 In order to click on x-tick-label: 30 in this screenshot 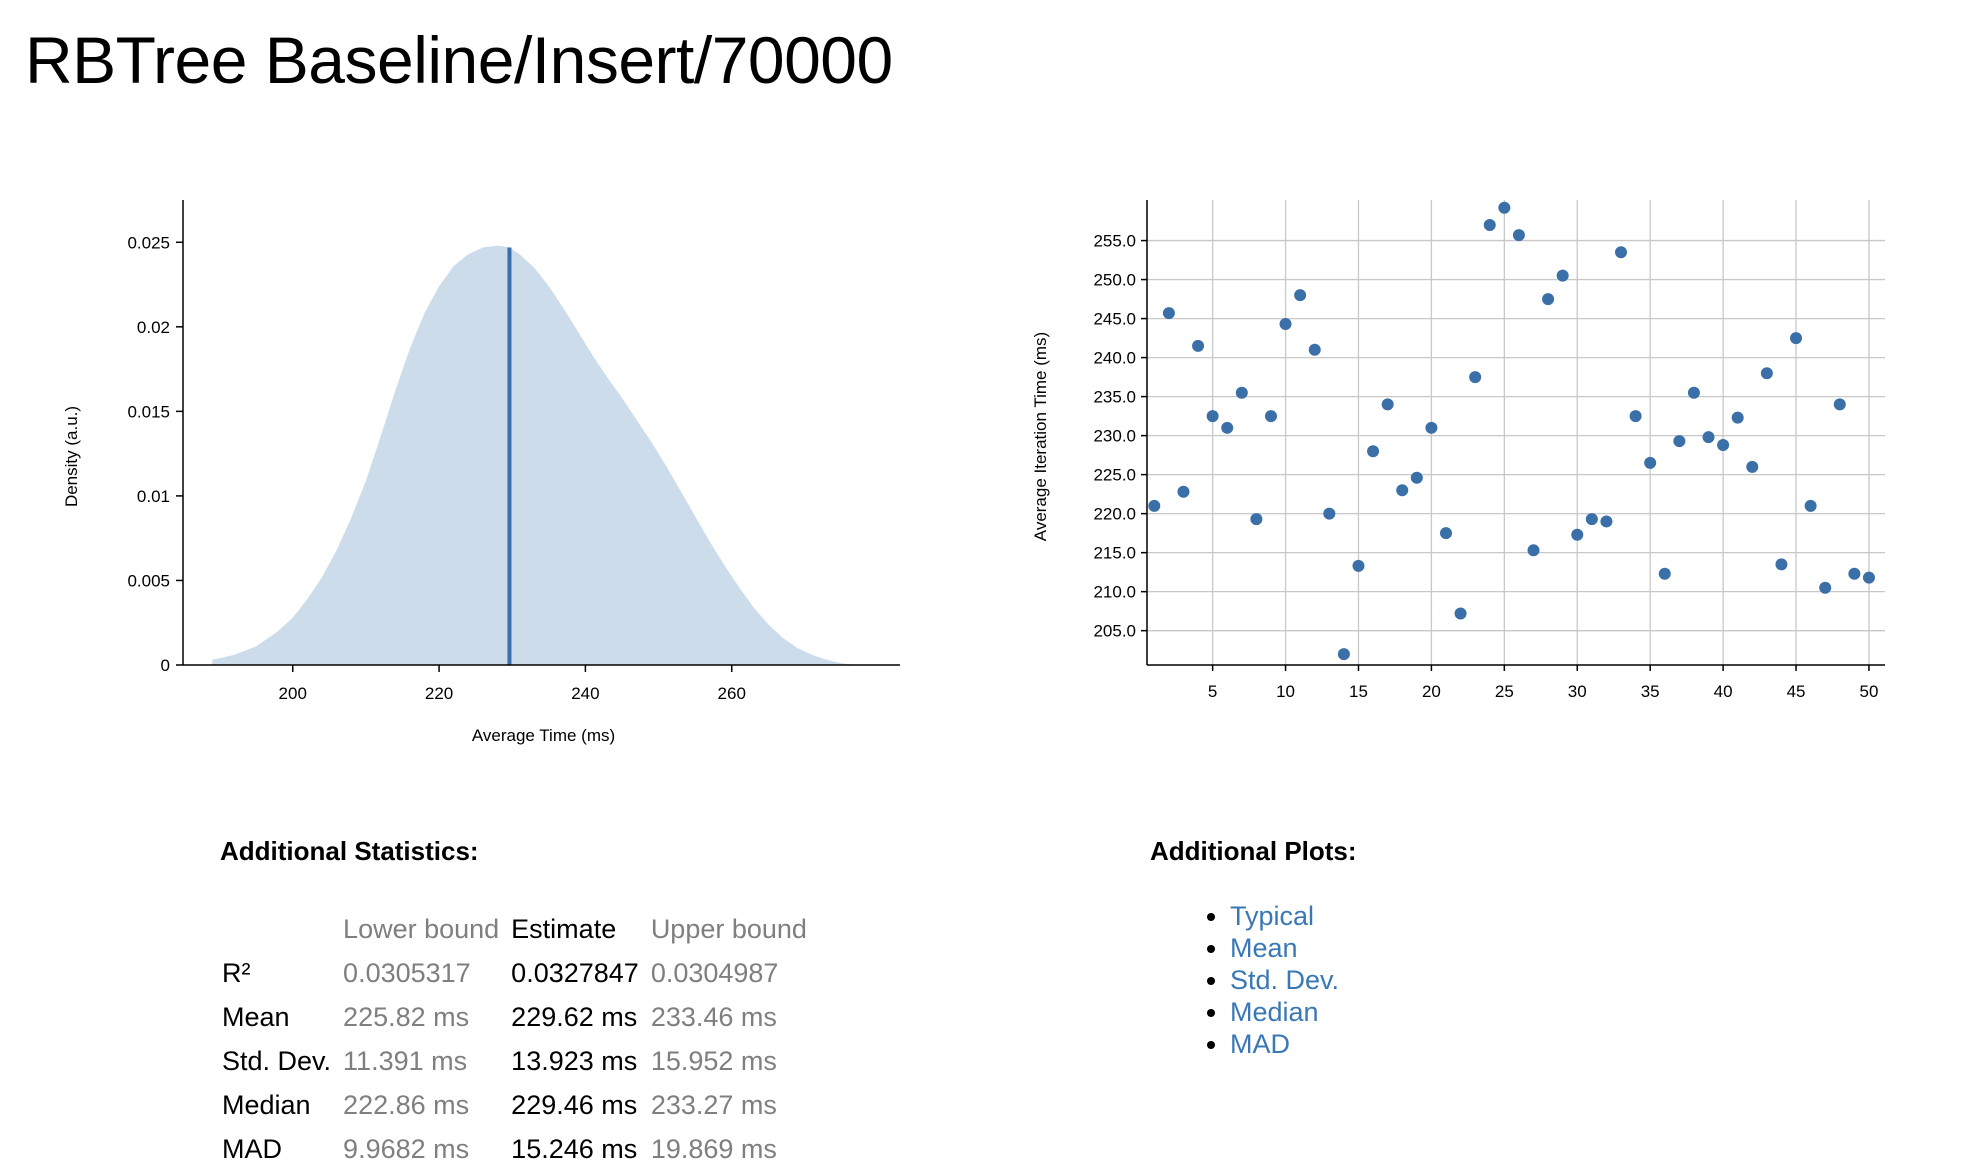, I will do `click(1577, 691)`.